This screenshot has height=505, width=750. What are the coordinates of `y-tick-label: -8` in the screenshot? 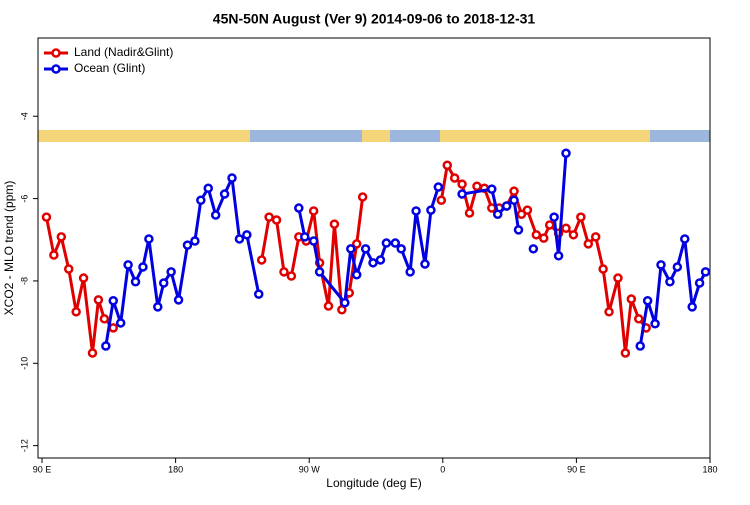 It's located at (24, 281).